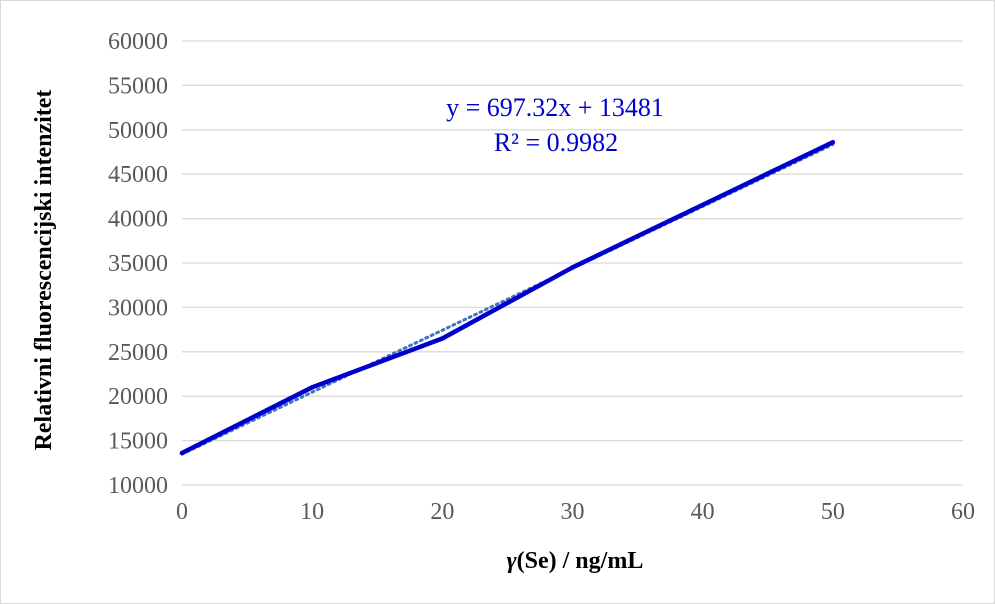  Describe the element at coordinates (833, 512) in the screenshot. I see `x-tick-label: 50` at that location.